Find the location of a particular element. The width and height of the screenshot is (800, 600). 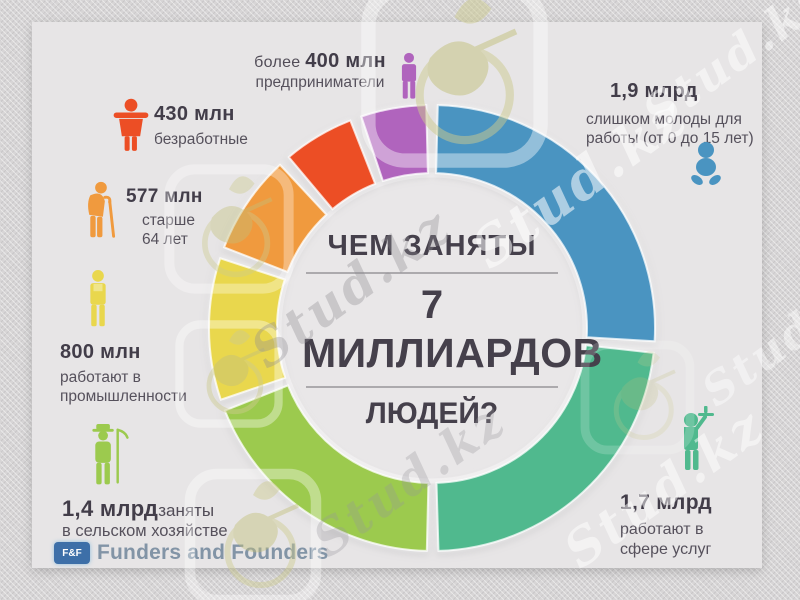

title-line-3: МИЛЛИАРДОВ is located at coordinates (452, 353).